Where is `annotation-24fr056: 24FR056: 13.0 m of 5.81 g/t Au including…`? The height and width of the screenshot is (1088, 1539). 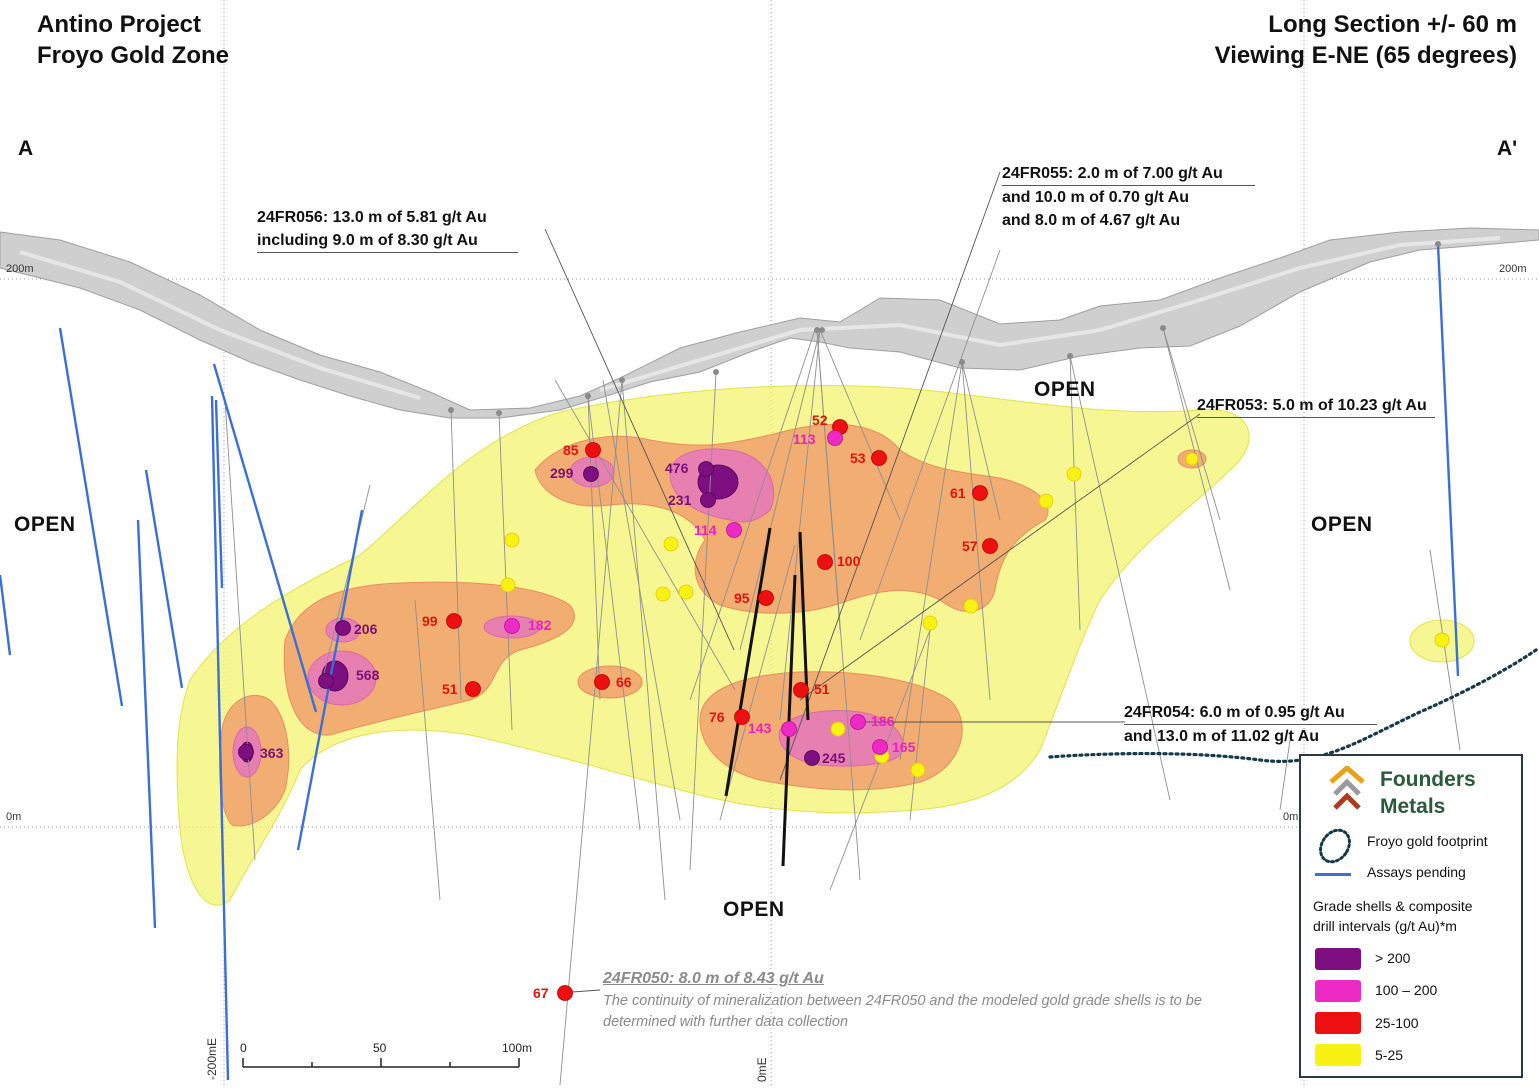
annotation-24fr056: 24FR056: 13.0 m of 5.81 g/t Au including… is located at coordinates (387, 229).